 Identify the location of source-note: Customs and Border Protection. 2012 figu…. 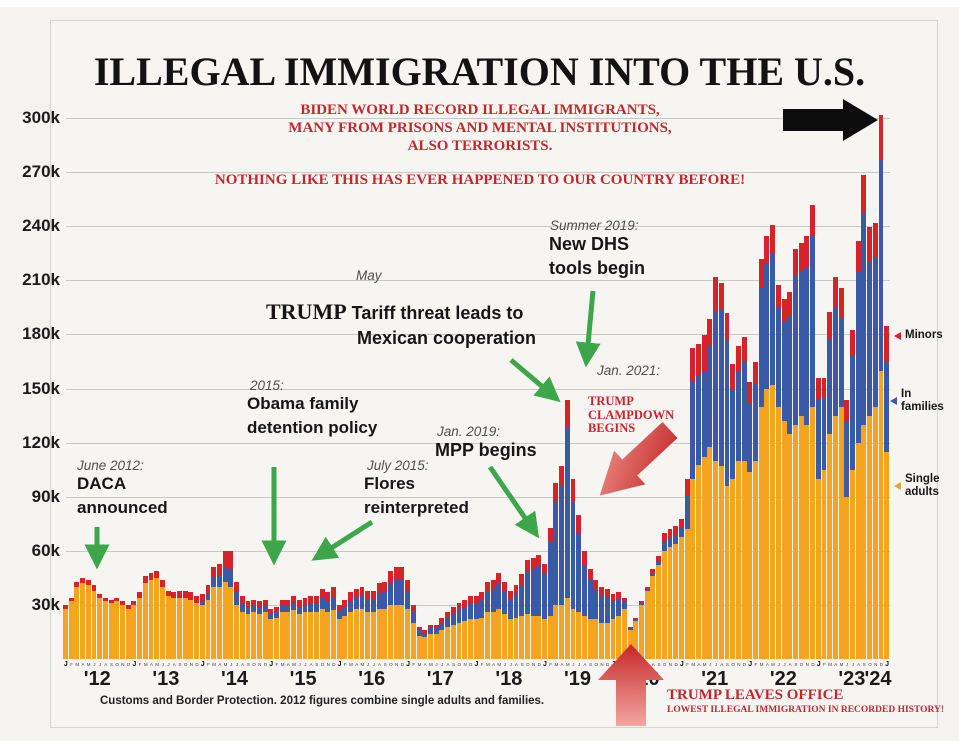
(322, 701).